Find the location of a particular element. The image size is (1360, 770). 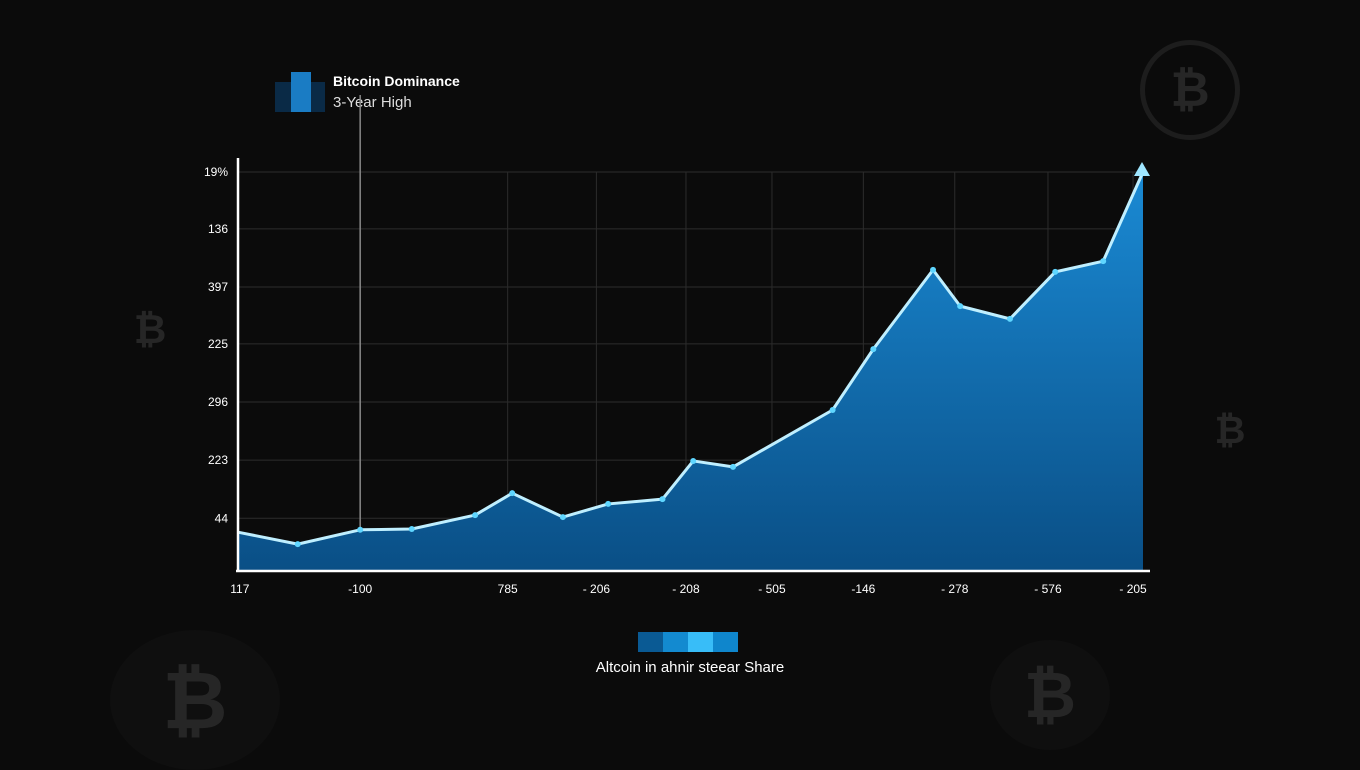

y-tick-label: 296 is located at coordinates (218, 402).